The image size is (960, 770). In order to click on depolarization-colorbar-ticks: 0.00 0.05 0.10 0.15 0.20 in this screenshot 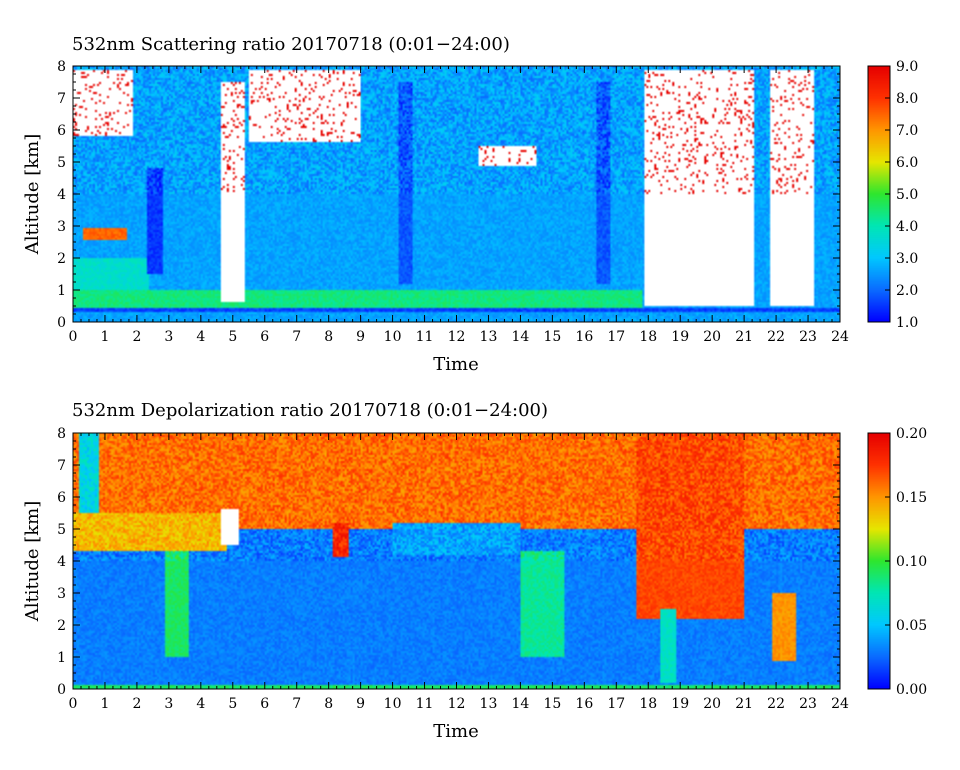, I will do `click(906, 562)`.